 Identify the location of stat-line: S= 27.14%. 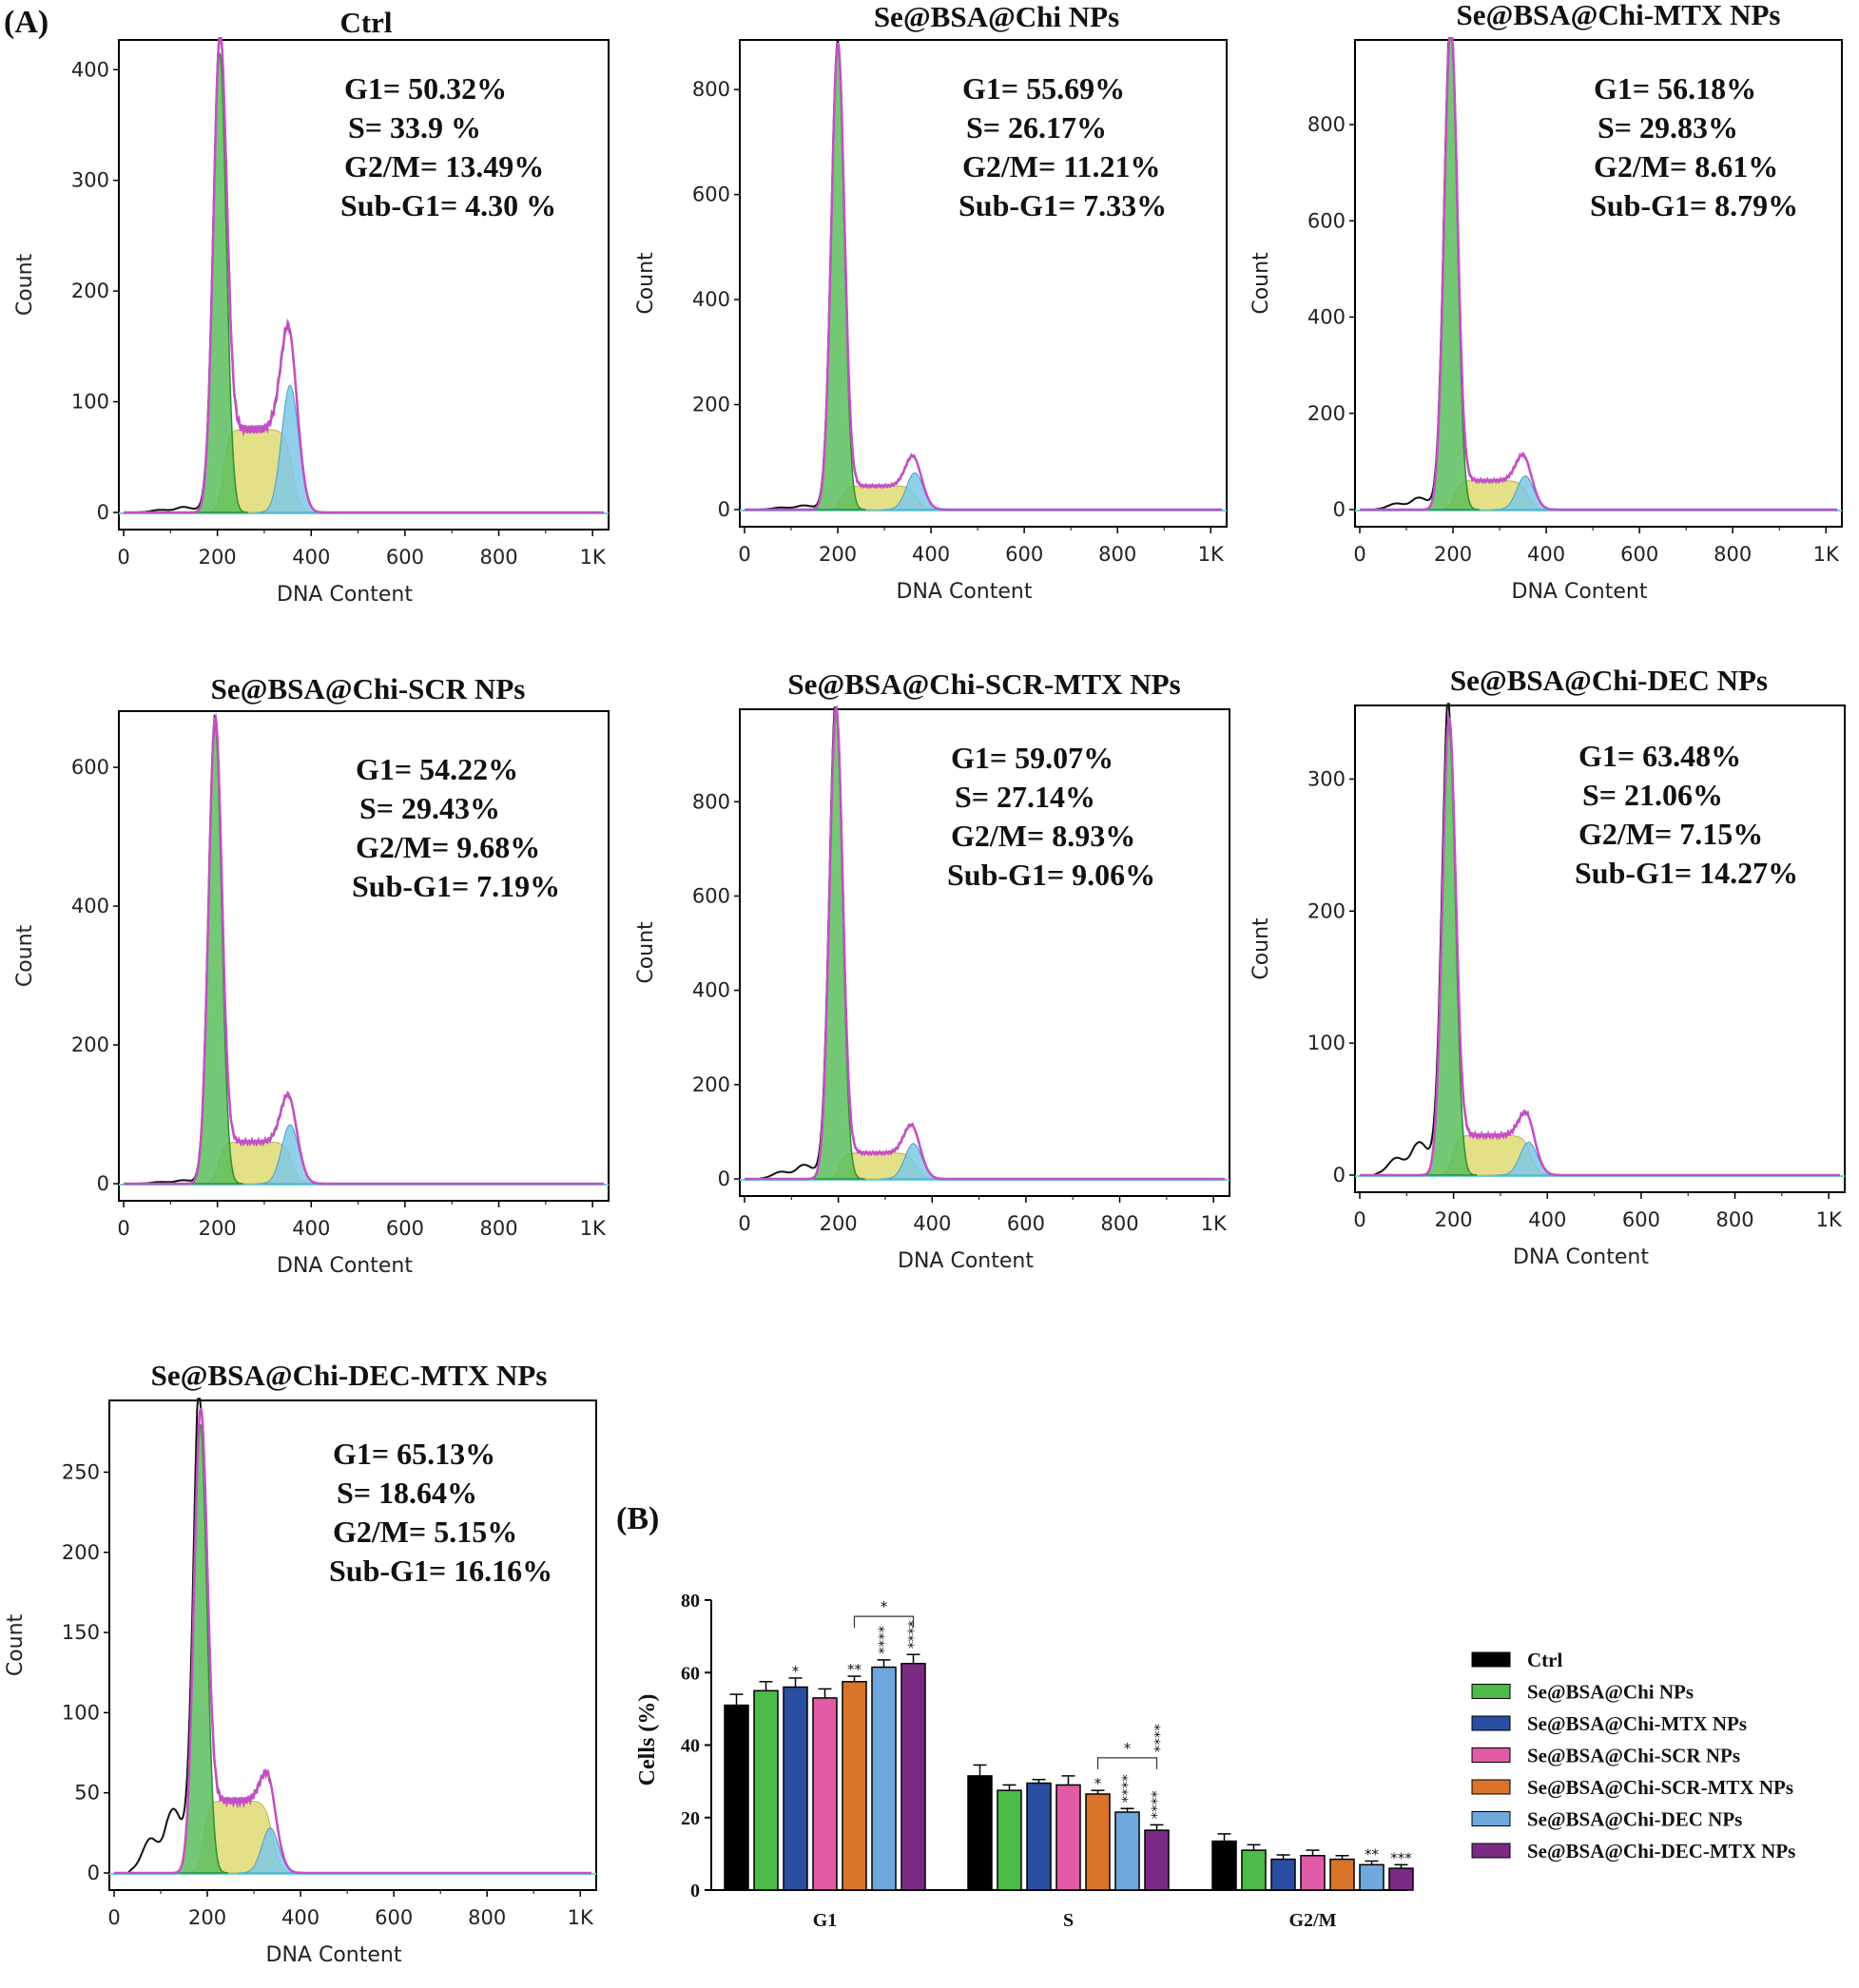
(1025, 797).